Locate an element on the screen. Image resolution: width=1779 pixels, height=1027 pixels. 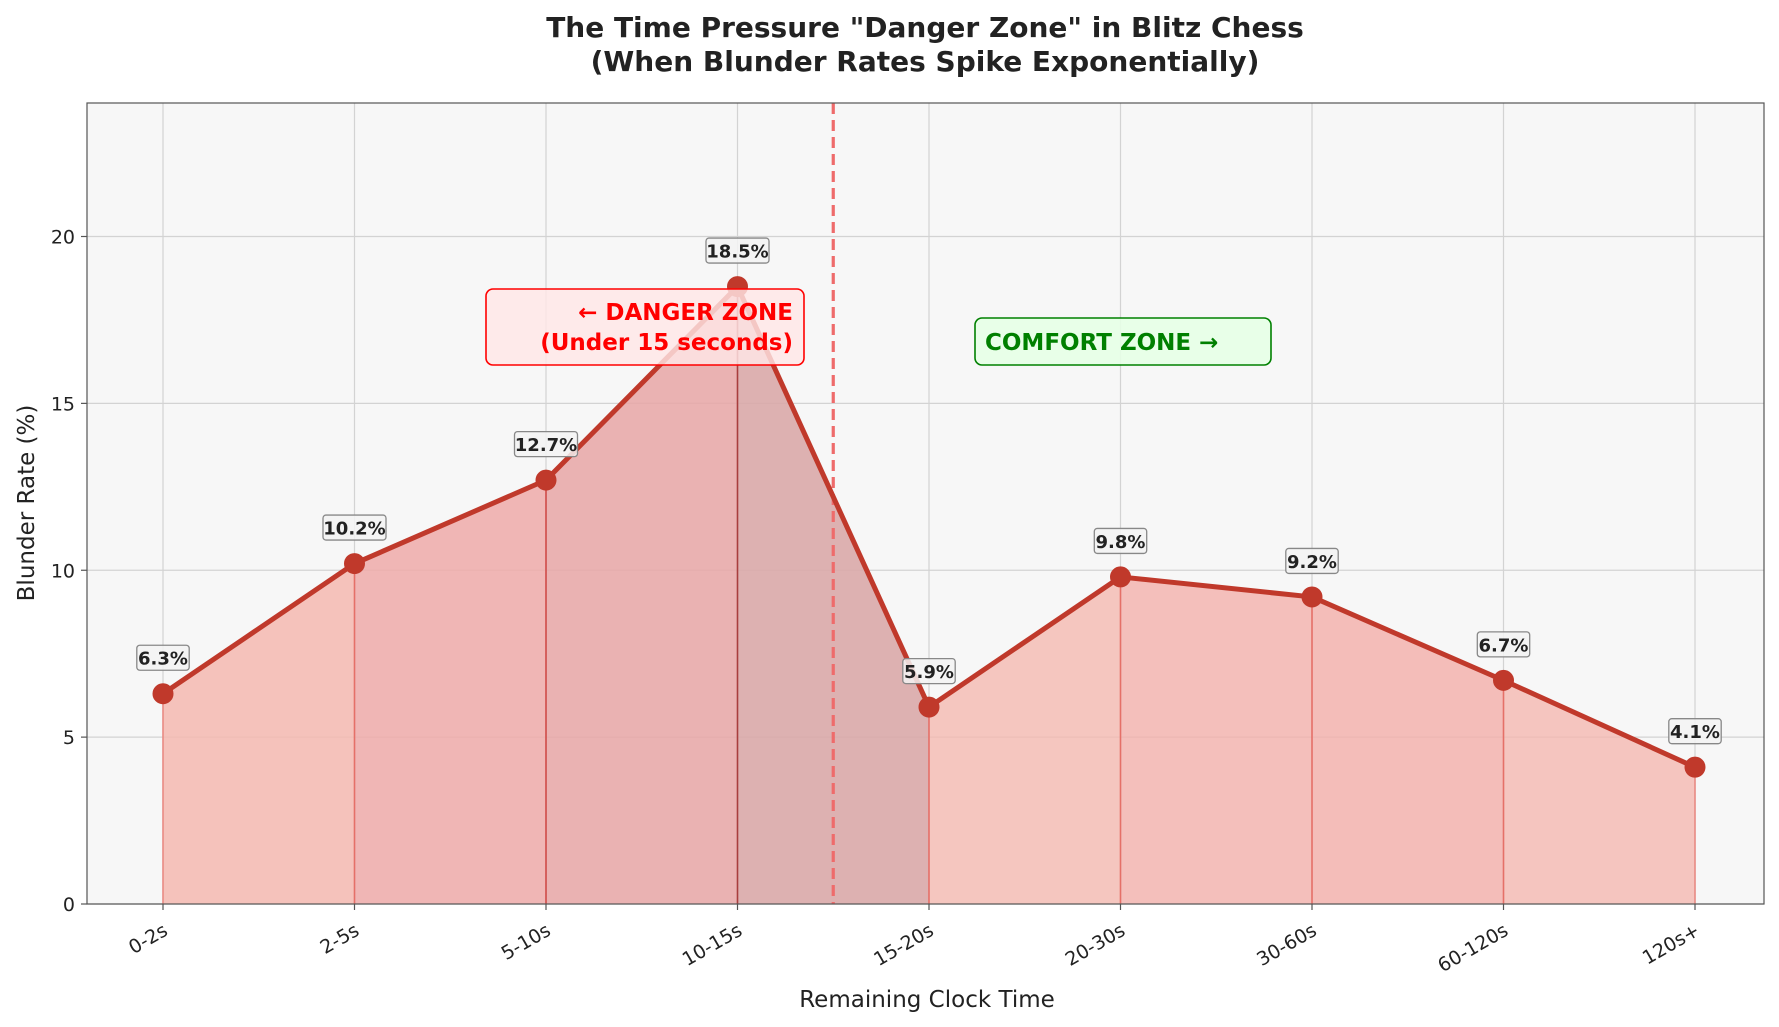
data-label: 6.3% is located at coordinates (163, 659).